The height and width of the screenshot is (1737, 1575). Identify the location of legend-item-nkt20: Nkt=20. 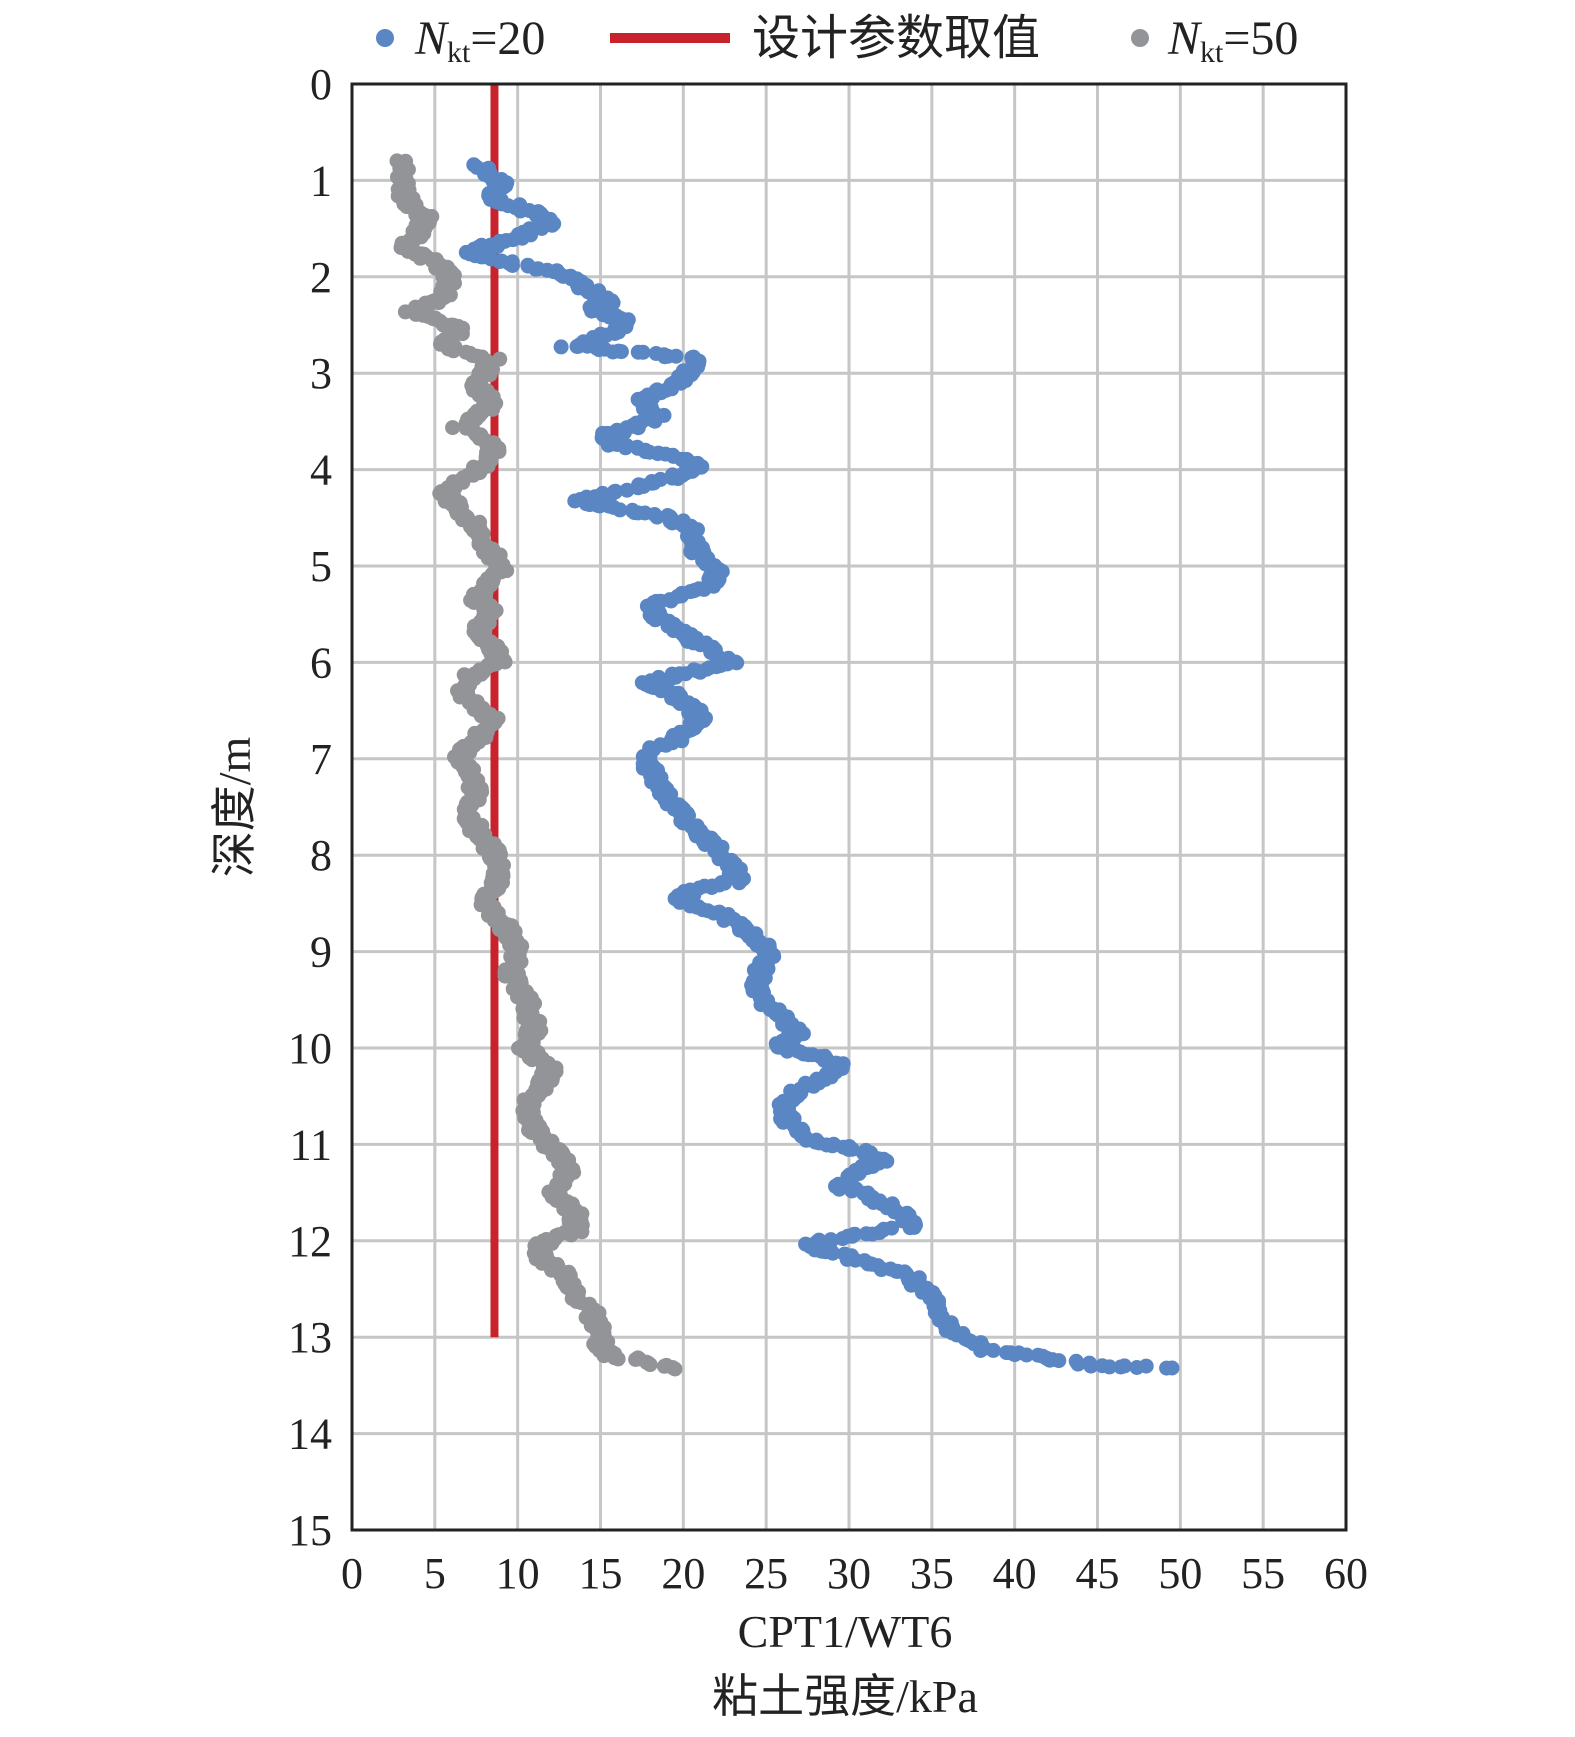
(460, 40).